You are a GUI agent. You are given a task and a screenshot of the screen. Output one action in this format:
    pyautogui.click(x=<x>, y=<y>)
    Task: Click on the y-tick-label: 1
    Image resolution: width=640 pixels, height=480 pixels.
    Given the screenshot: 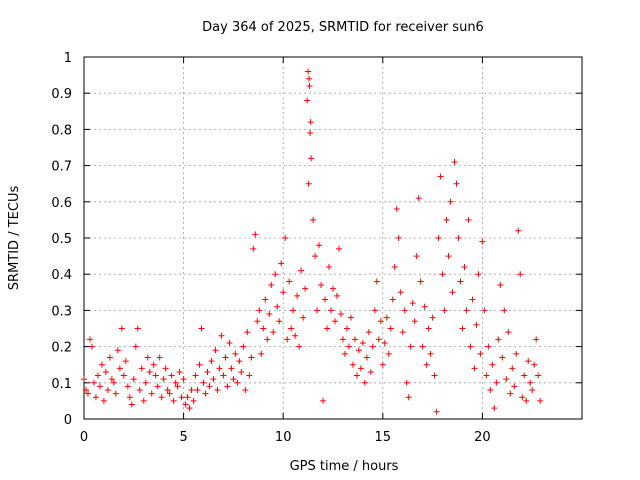 What is the action you would take?
    pyautogui.click(x=68, y=58)
    